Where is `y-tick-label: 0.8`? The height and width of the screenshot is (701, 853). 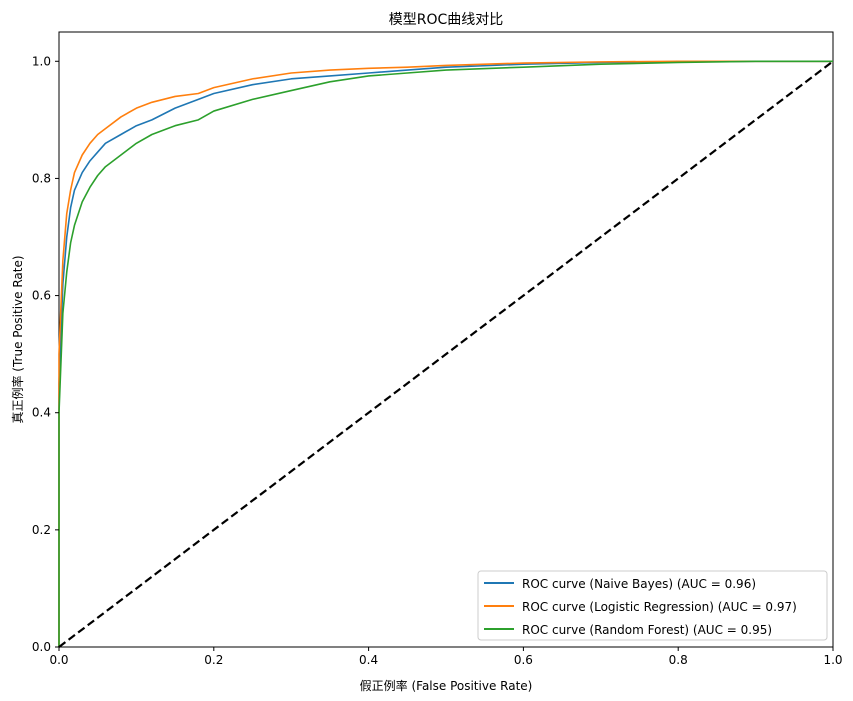 y-tick-label: 0.8 is located at coordinates (41, 178).